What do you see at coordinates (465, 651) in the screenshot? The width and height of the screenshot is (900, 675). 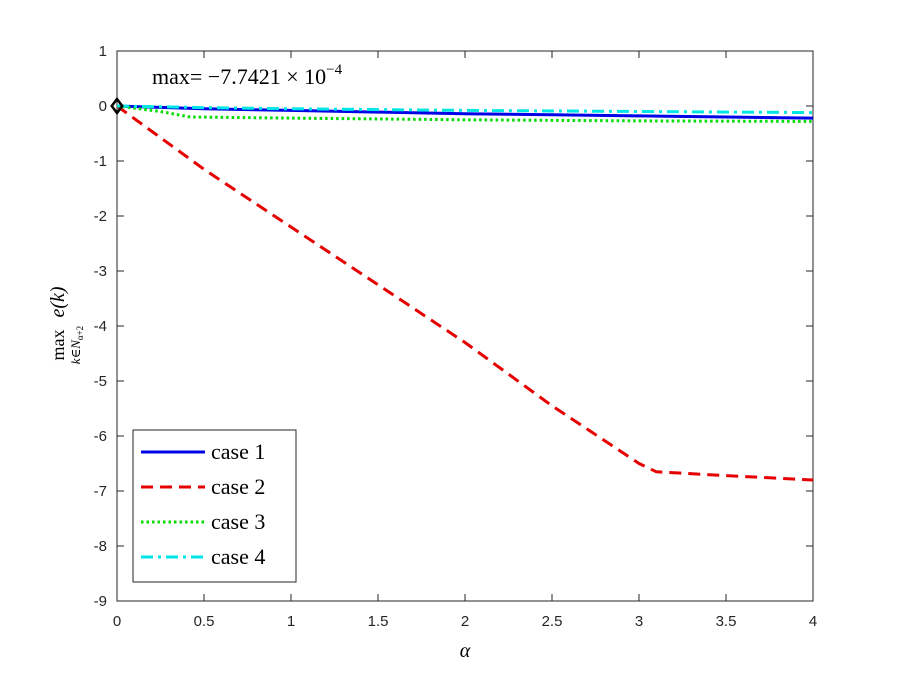 I see `x-axis-label: α` at bounding box center [465, 651].